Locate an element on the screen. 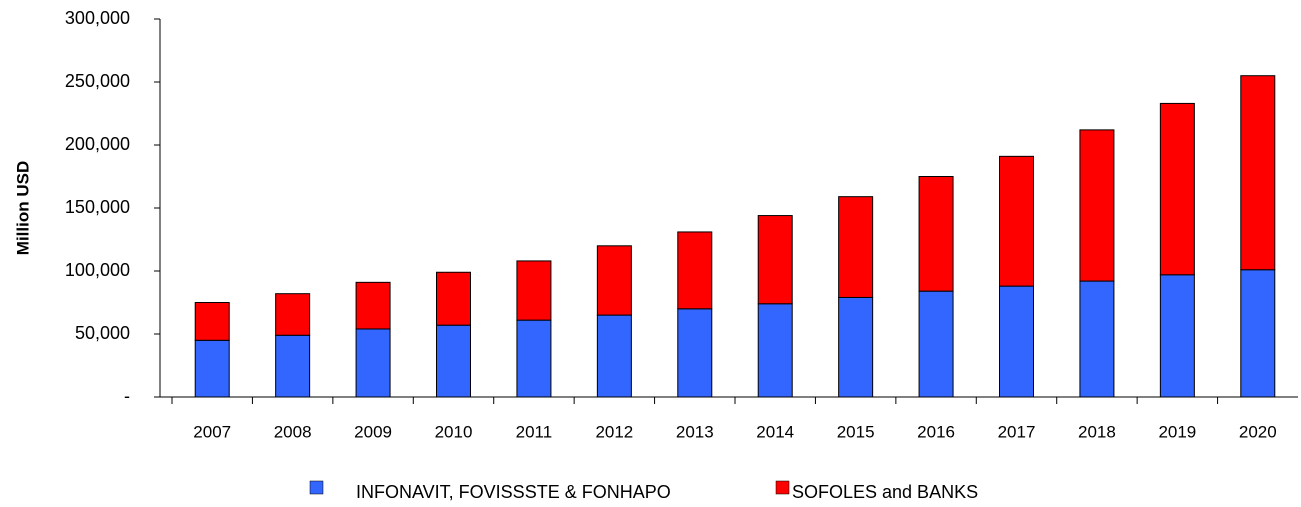  x-tick-label: 2010 is located at coordinates (454, 431).